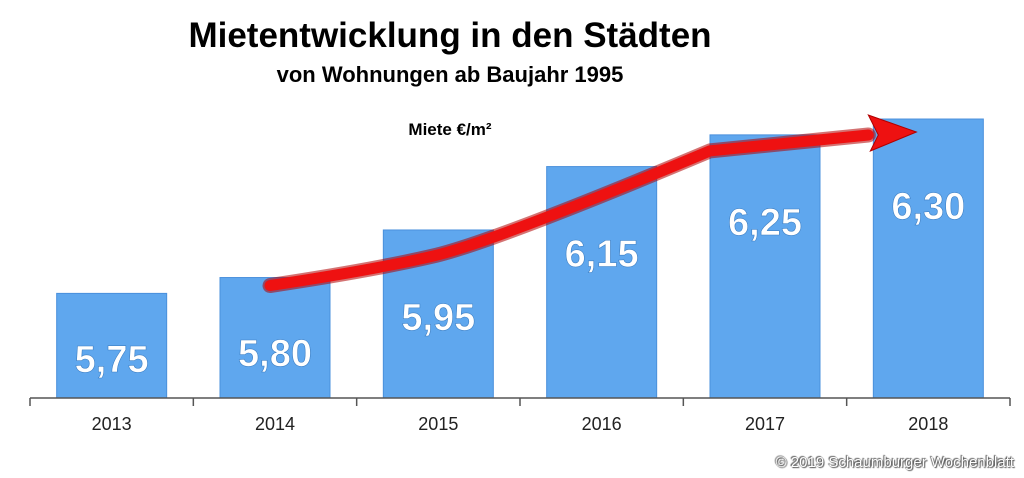  I want to click on x-tick-label-2016: 2016, so click(602, 424).